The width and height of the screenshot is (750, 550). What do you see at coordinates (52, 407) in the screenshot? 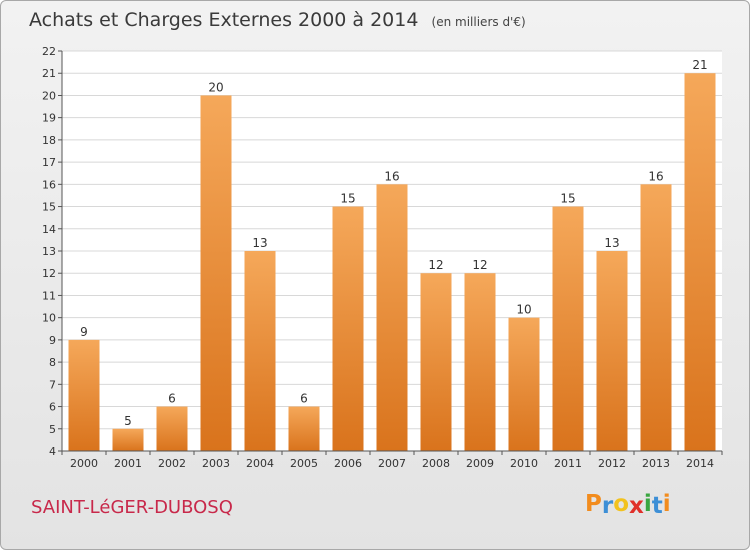
I see `y-tick-label: 6` at bounding box center [52, 407].